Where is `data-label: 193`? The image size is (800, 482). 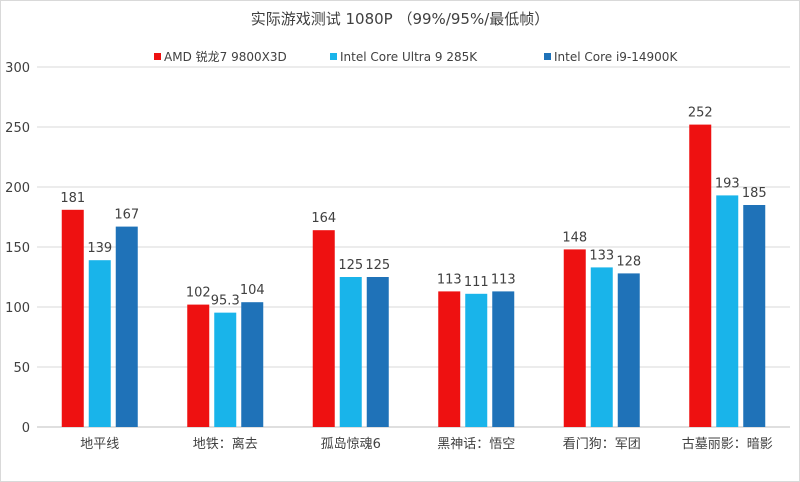 data-label: 193 is located at coordinates (727, 183).